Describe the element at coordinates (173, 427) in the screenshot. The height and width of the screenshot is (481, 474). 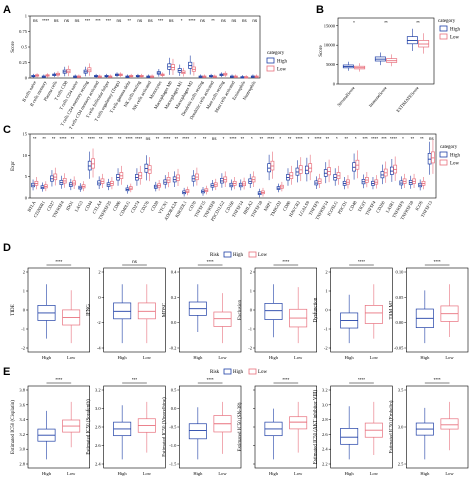
I see `subplot-ytick-label: -0.5` at that location.